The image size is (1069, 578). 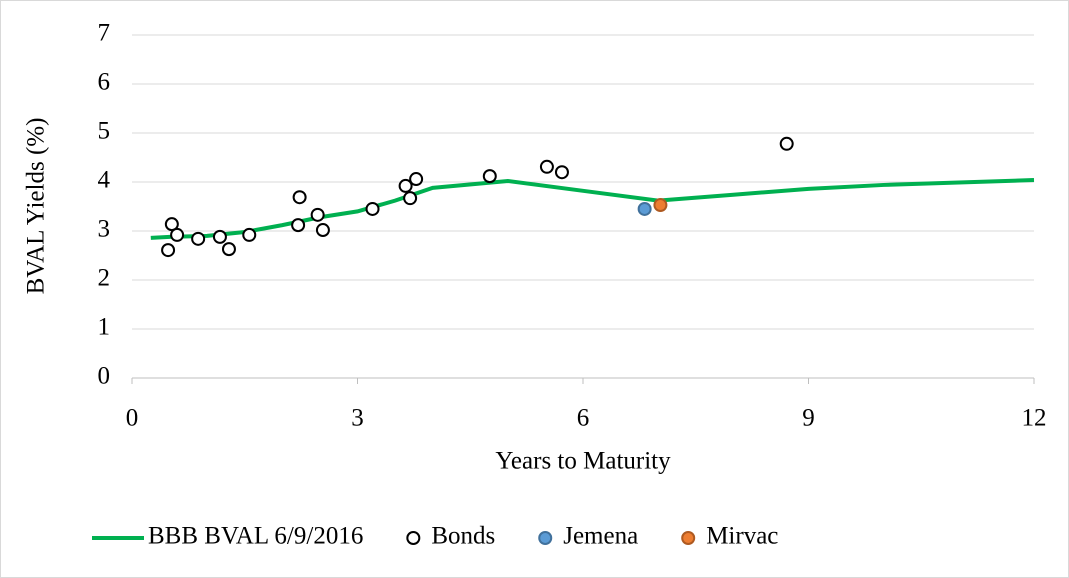 What do you see at coordinates (104, 229) in the screenshot?
I see `y-tick-label: 3` at bounding box center [104, 229].